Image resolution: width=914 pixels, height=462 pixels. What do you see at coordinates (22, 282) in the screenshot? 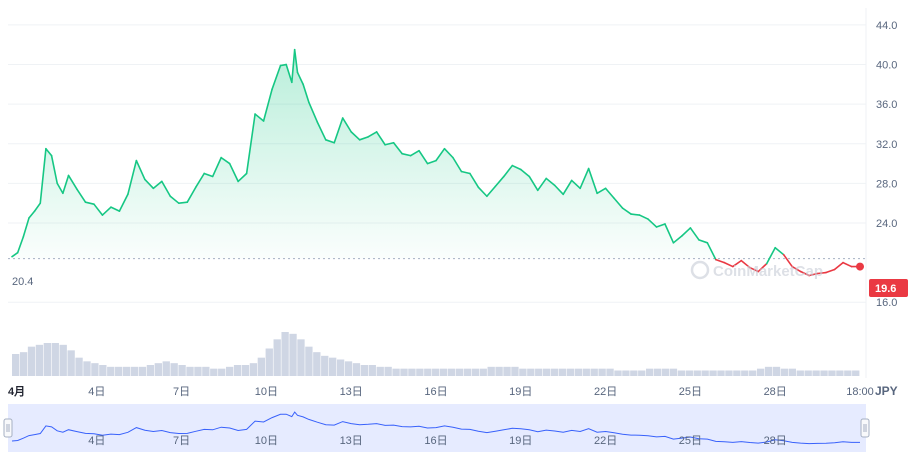
I see `start-price-label: 20.4` at bounding box center [22, 282].